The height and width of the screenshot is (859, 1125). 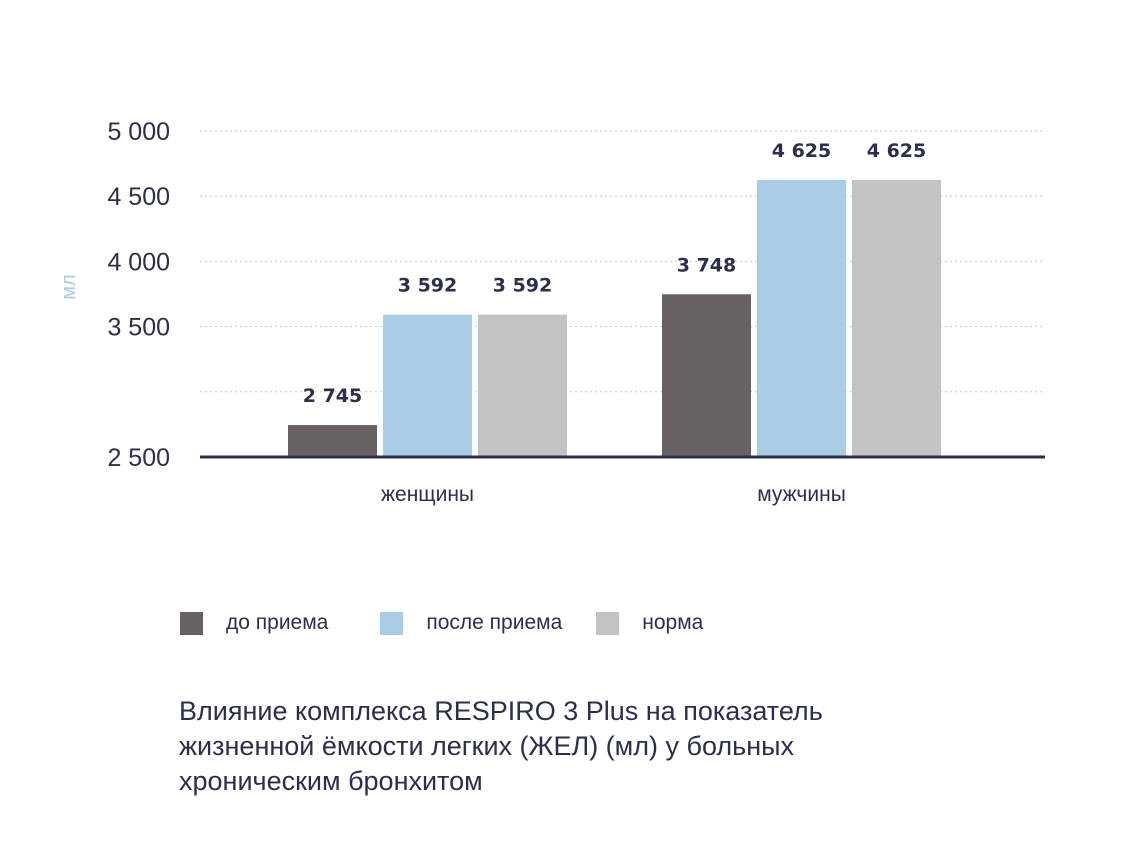 What do you see at coordinates (608, 623) in the screenshot?
I see `legend-swatch-norm` at bounding box center [608, 623].